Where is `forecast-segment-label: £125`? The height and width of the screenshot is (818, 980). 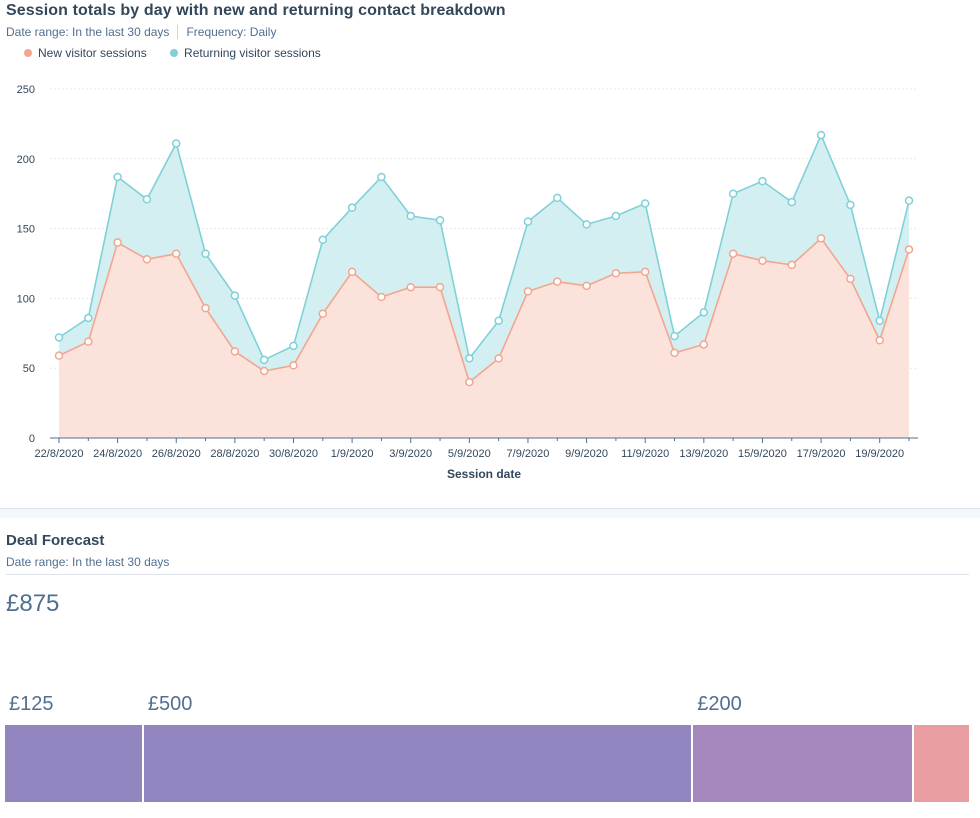 forecast-segment-label: £125 is located at coordinates (31, 704).